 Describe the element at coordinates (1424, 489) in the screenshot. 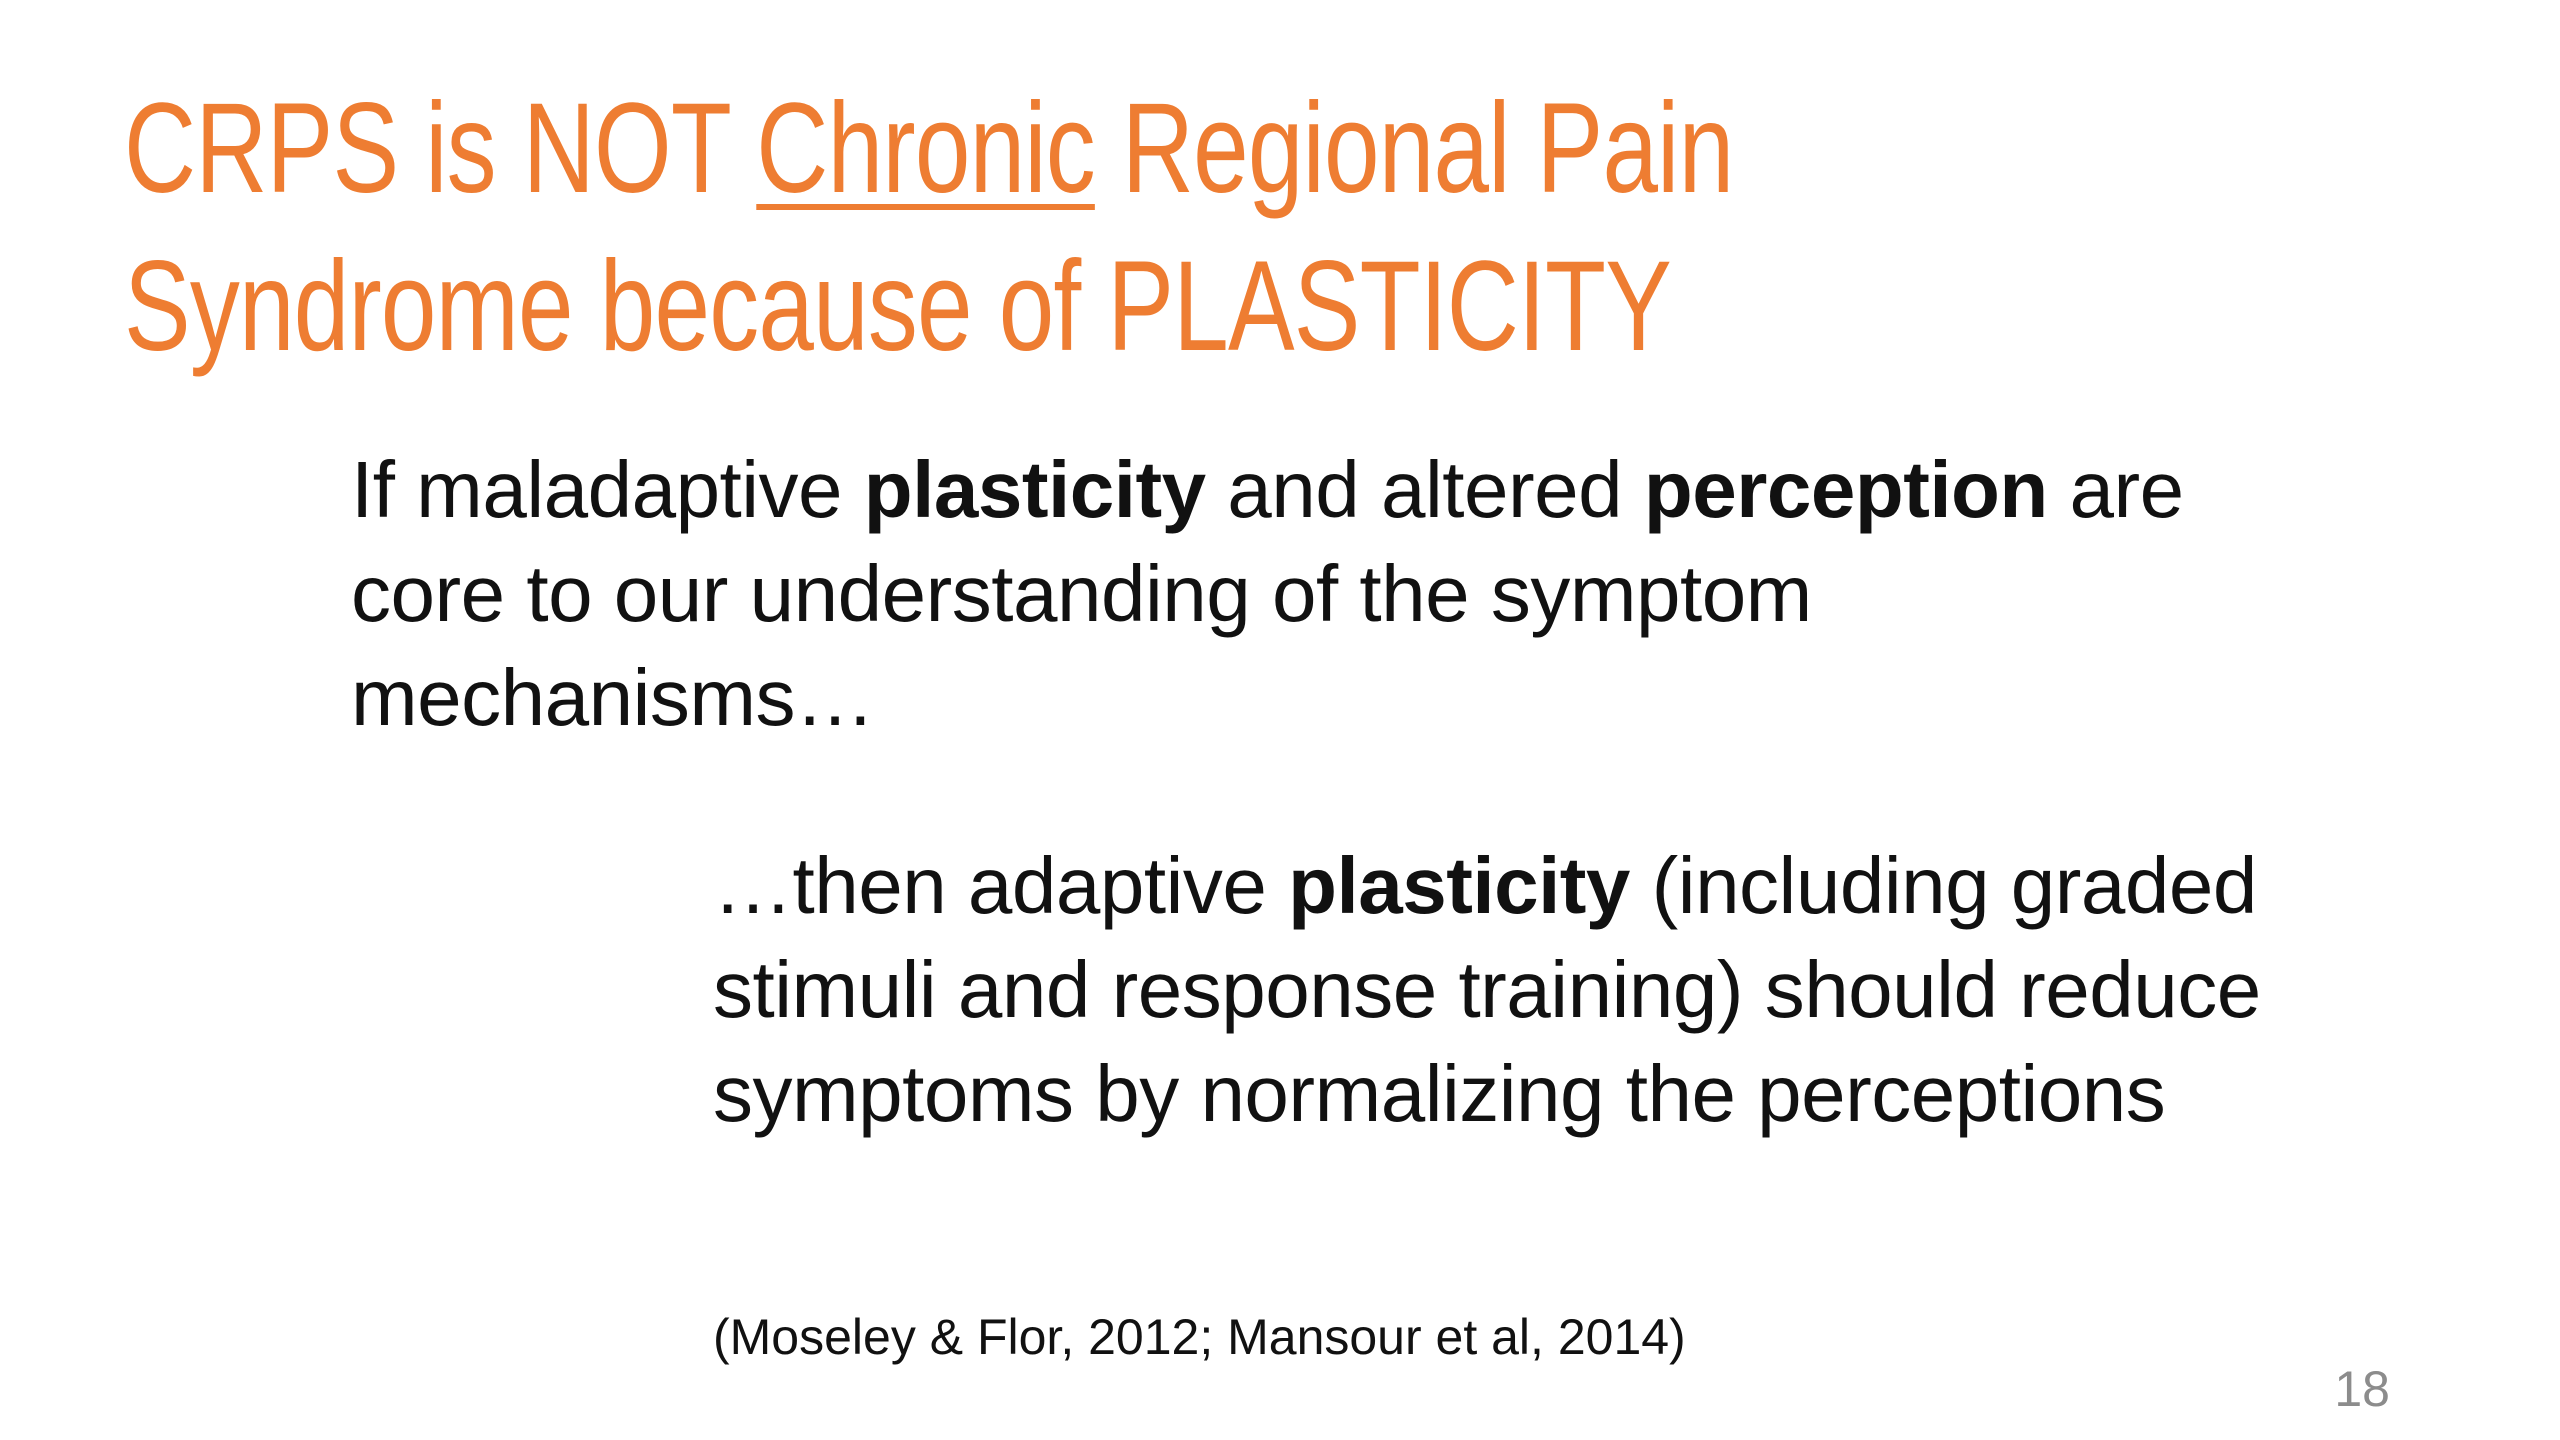

I see `text-run: and altered` at that location.